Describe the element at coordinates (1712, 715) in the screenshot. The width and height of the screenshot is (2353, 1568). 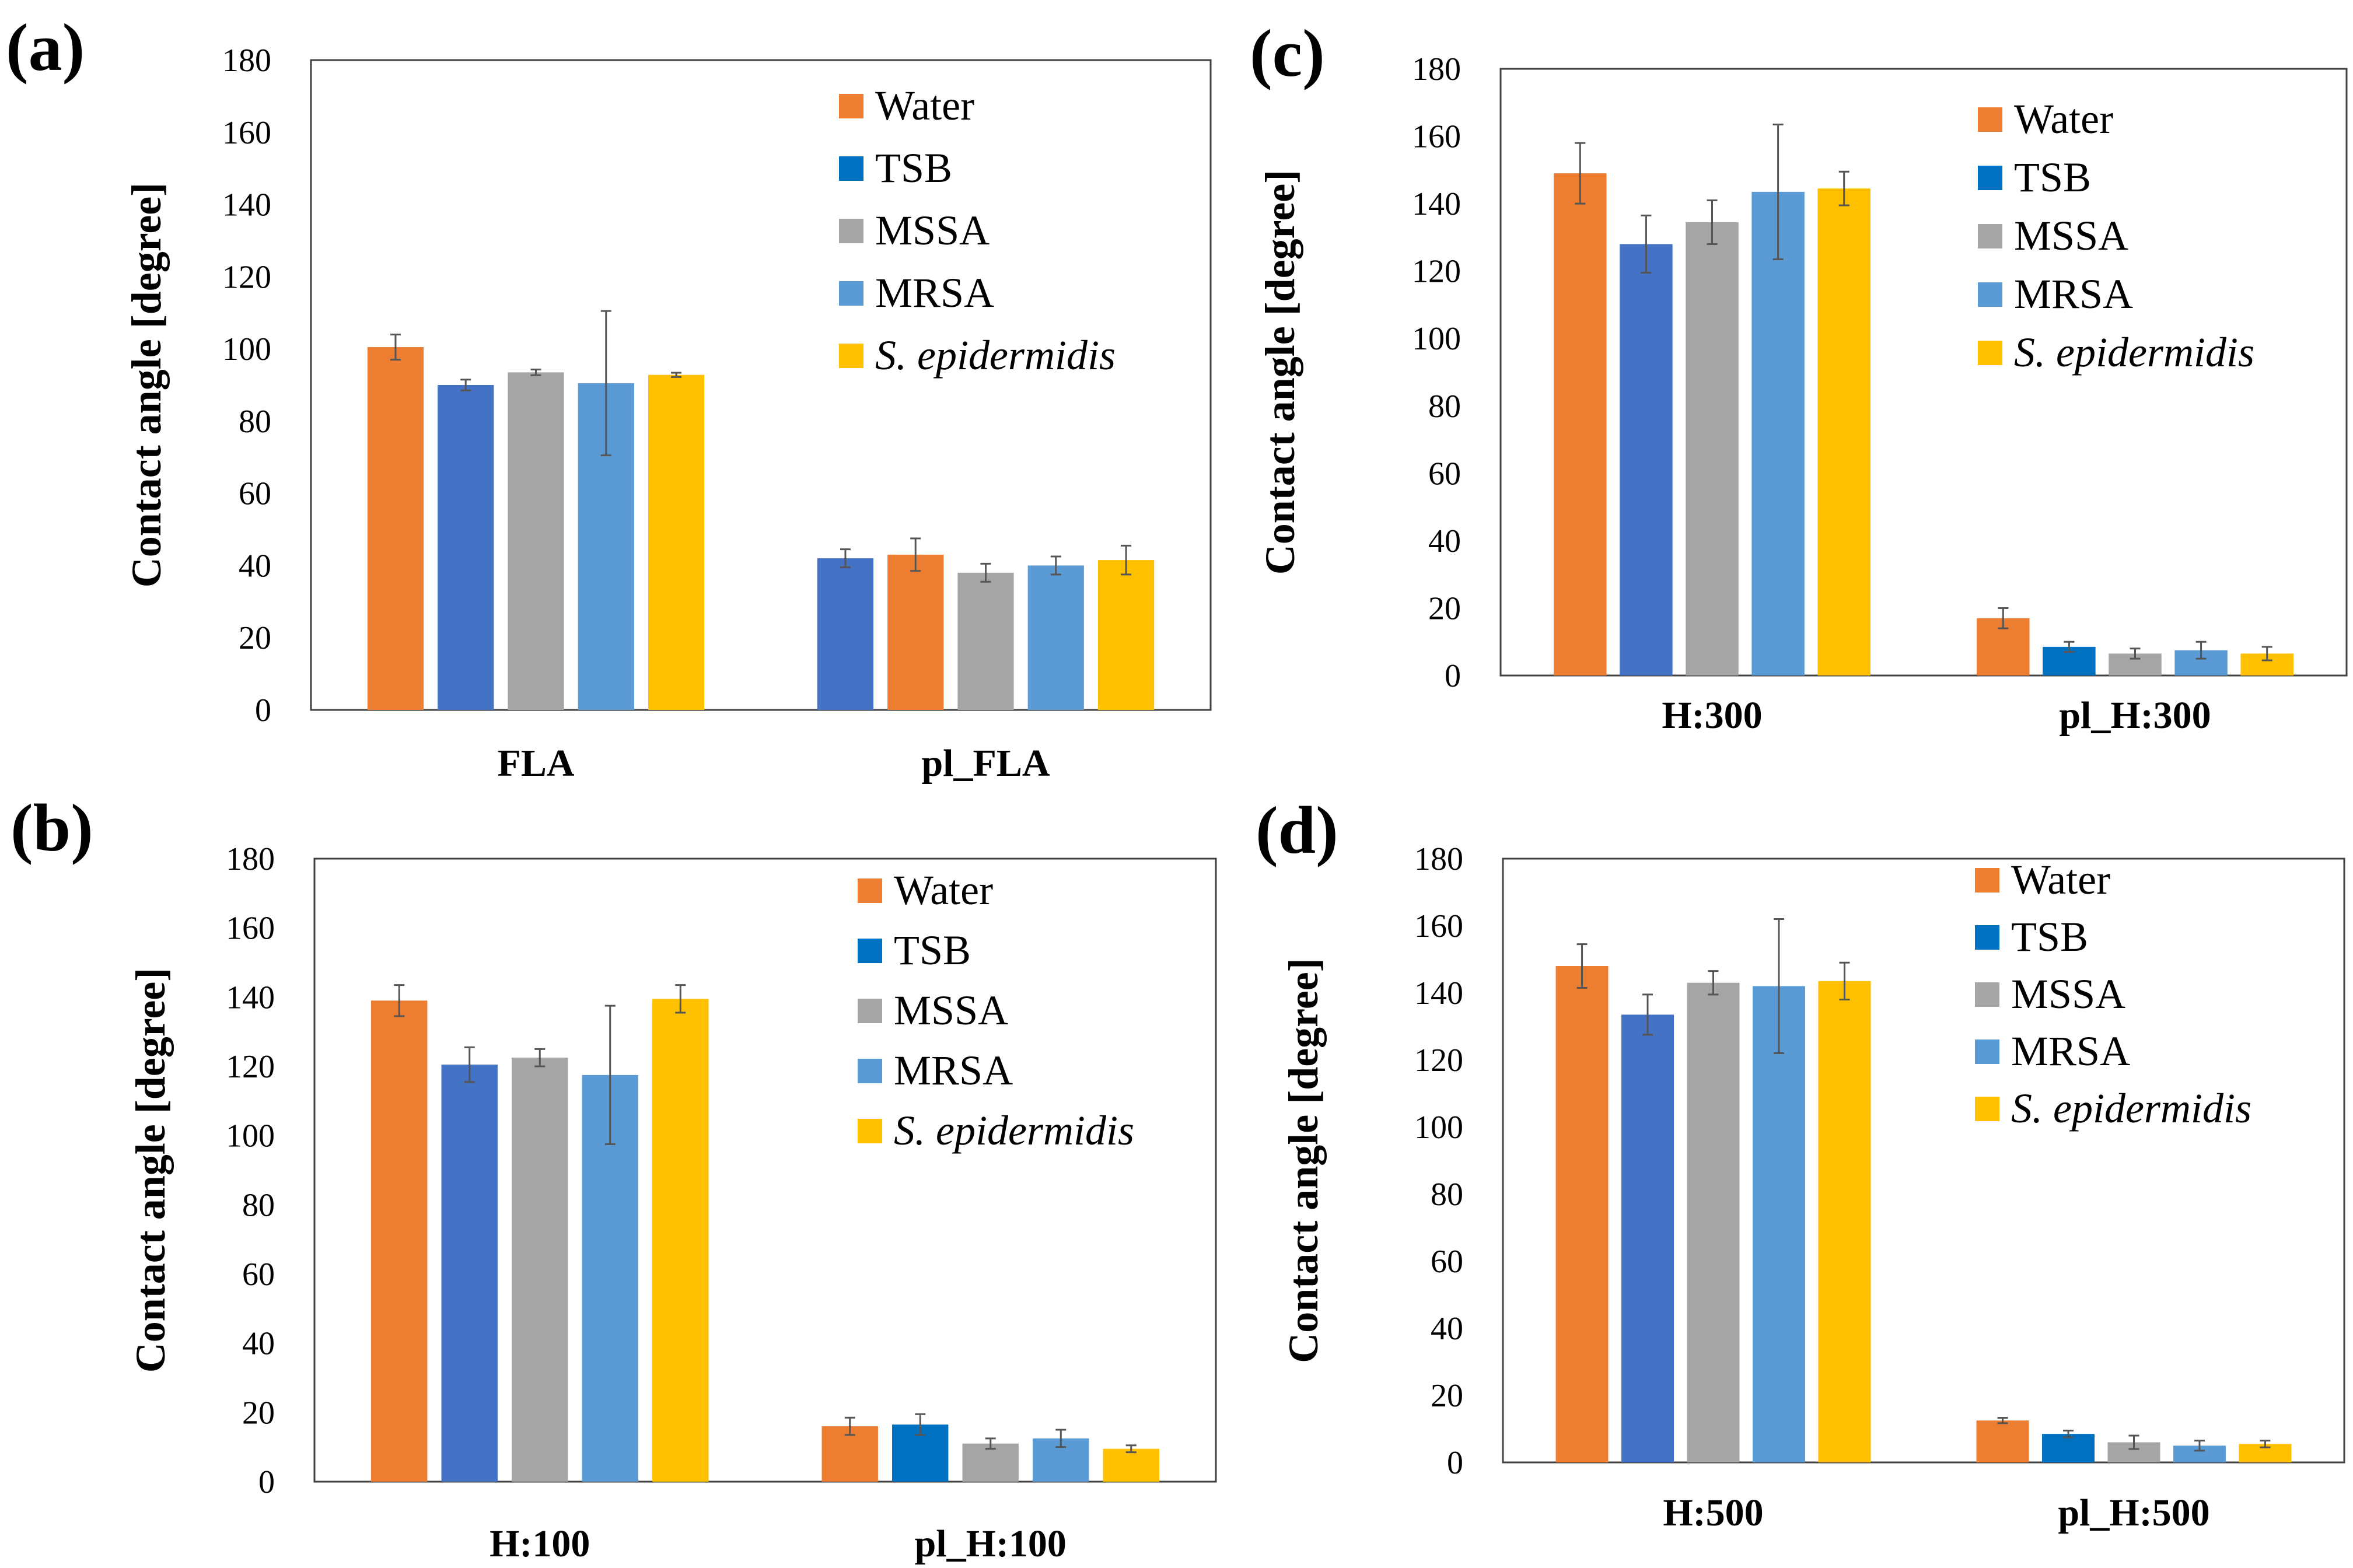
I see `category-label: H:300` at that location.